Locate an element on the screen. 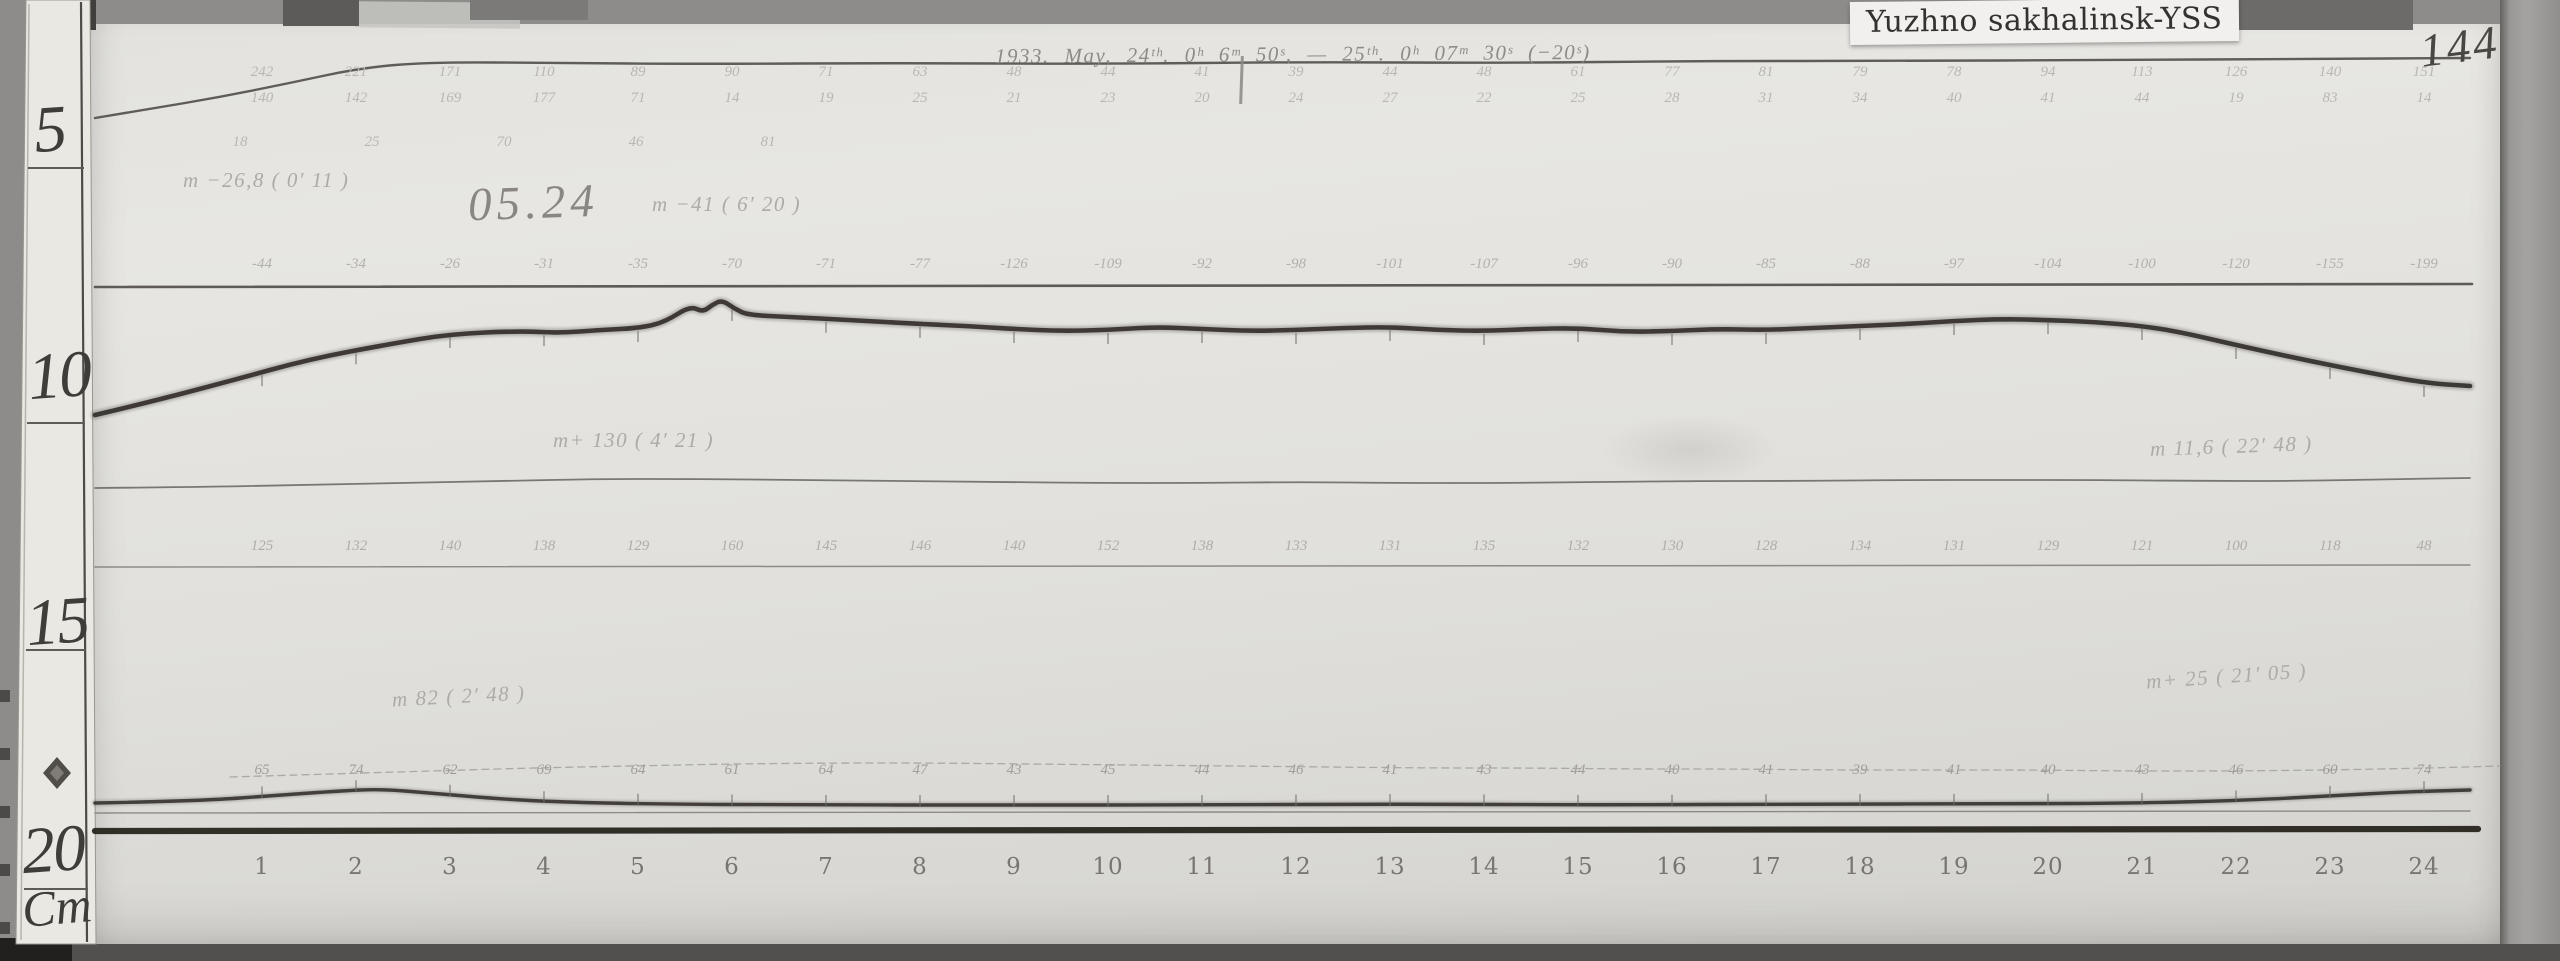 The height and width of the screenshot is (961, 2560). pencil-value: 110 is located at coordinates (544, 72).